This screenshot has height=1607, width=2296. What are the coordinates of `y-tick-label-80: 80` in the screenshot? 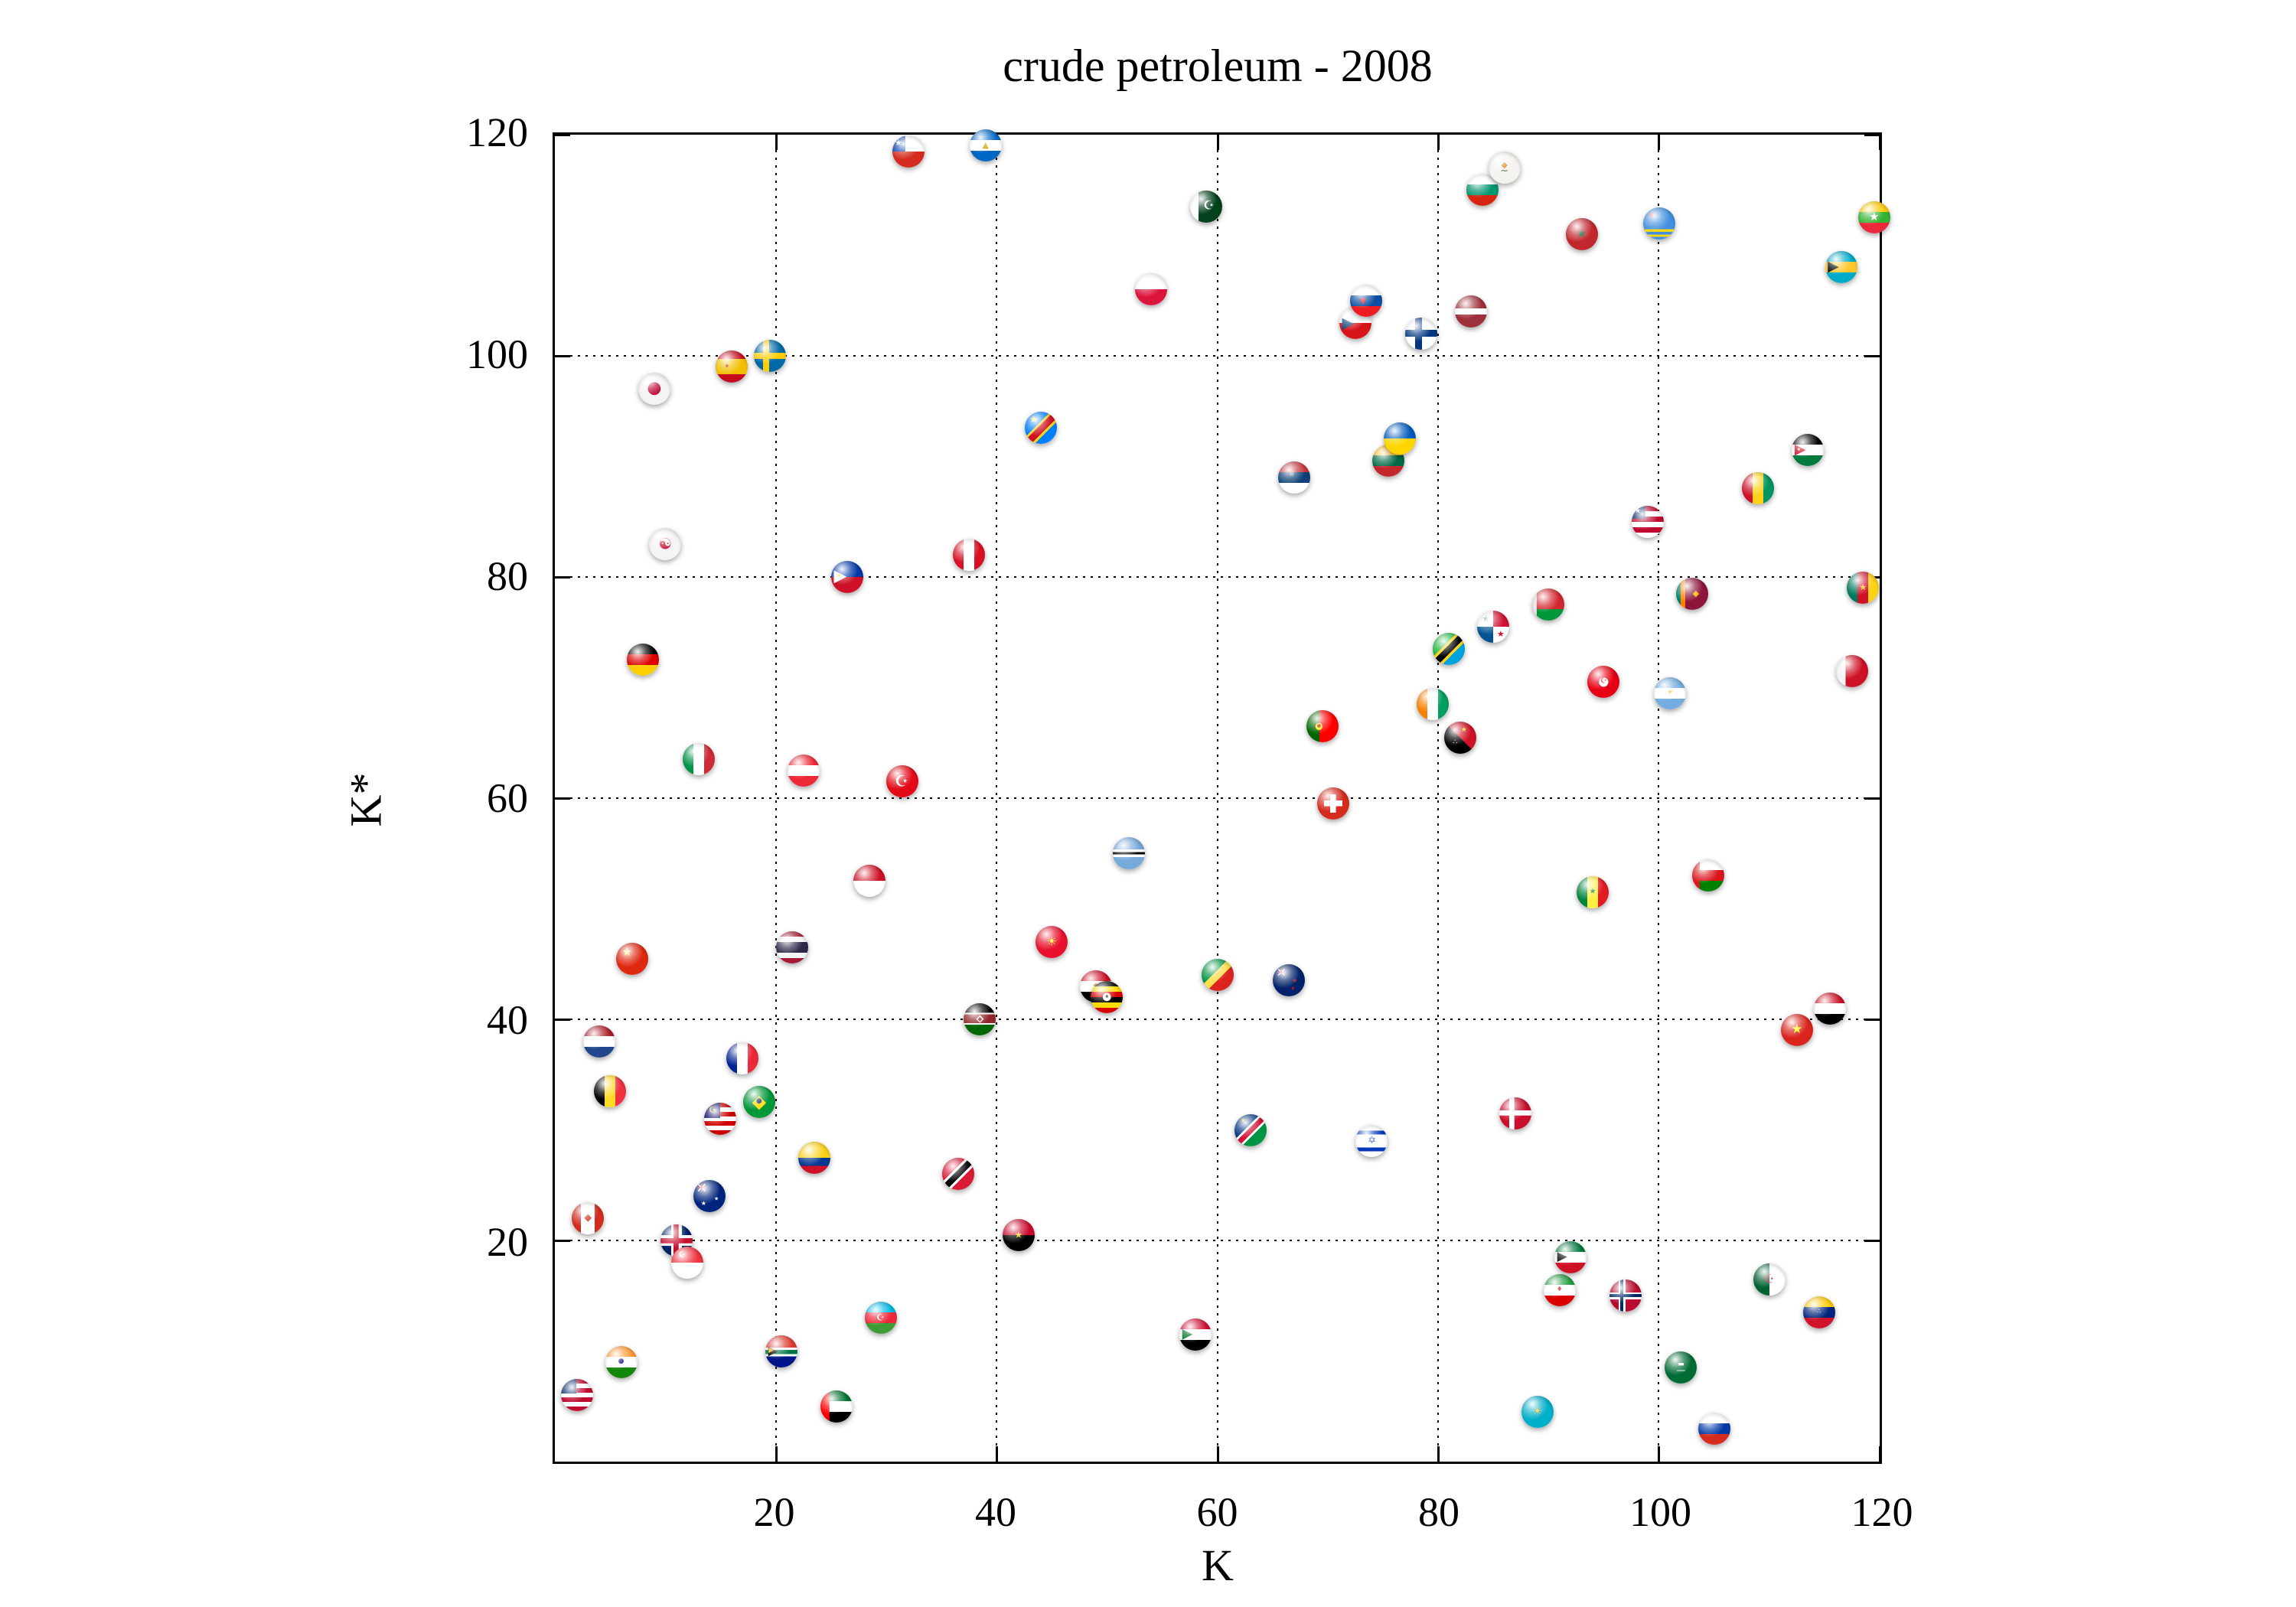 It's located at (507, 576).